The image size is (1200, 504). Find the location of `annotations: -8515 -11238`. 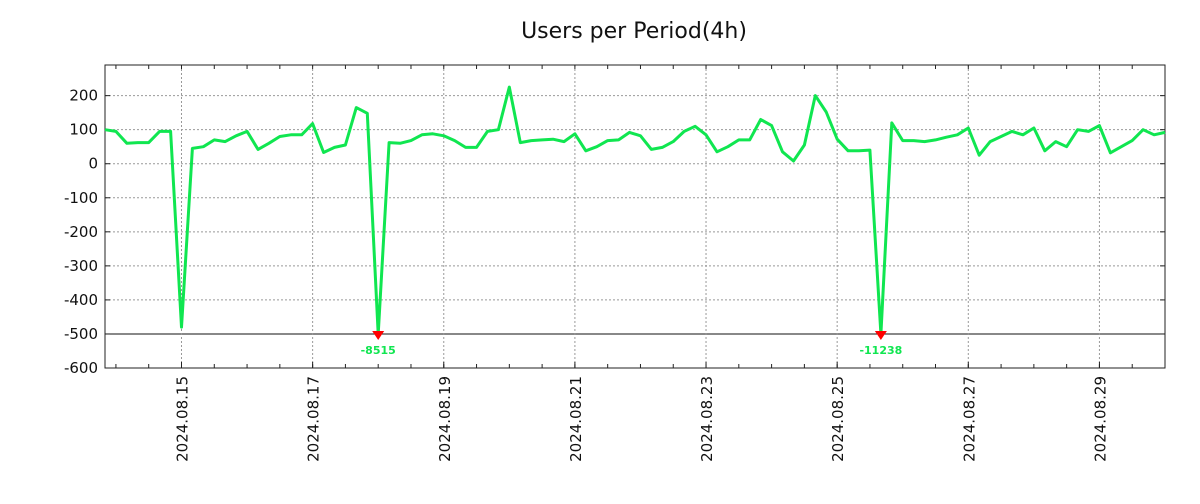

annotations: -8515 -11238 is located at coordinates (632, 344).